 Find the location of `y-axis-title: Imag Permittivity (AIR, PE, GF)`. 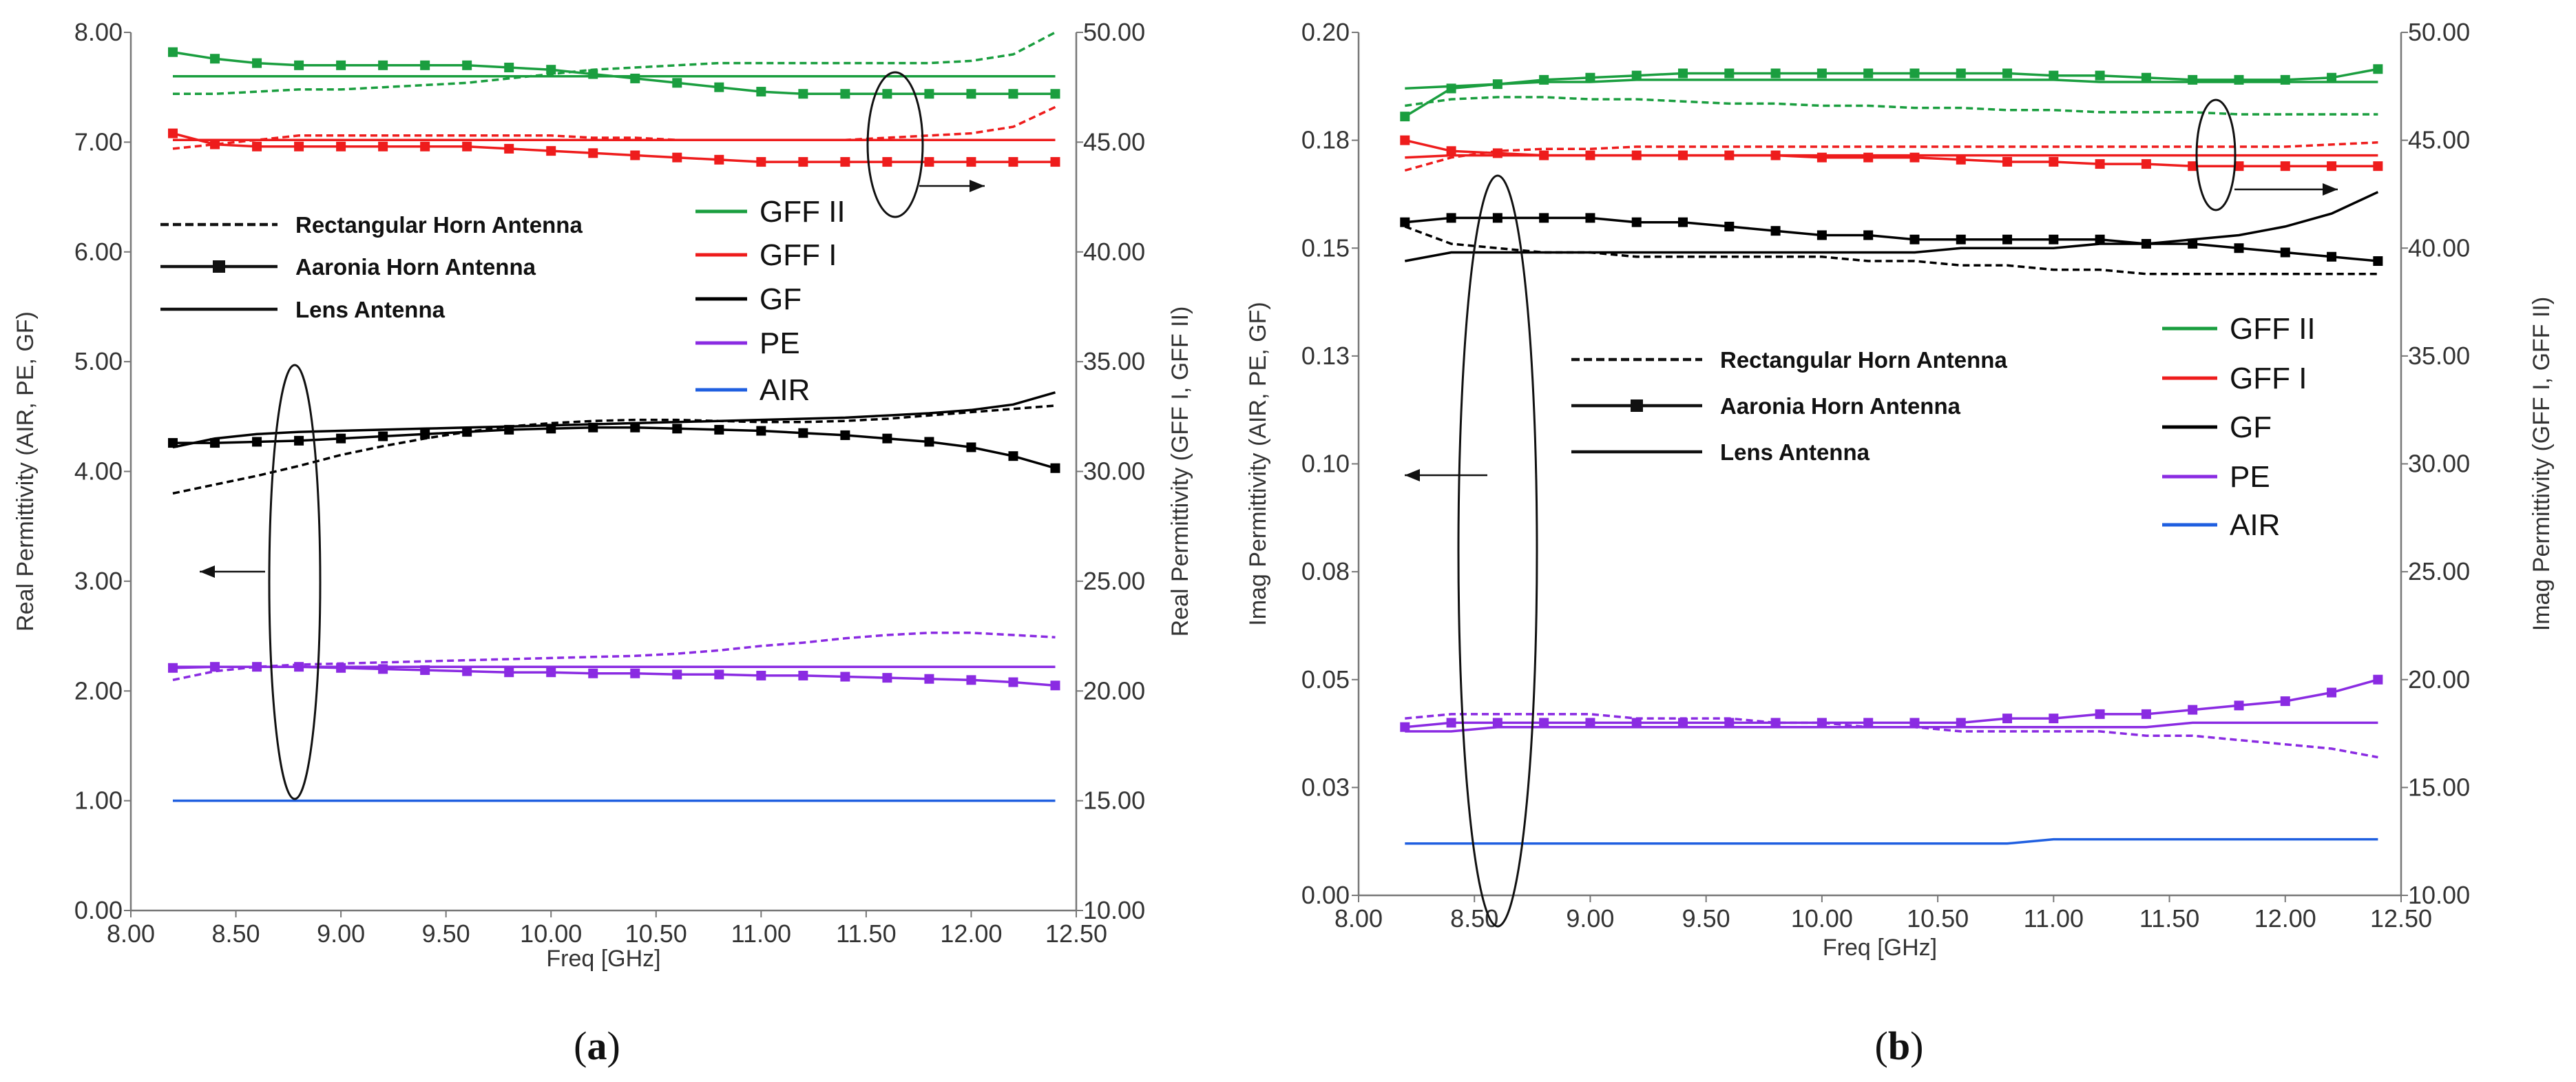

y-axis-title: Imag Permittivity (AIR, PE, GF) is located at coordinates (1258, 464).